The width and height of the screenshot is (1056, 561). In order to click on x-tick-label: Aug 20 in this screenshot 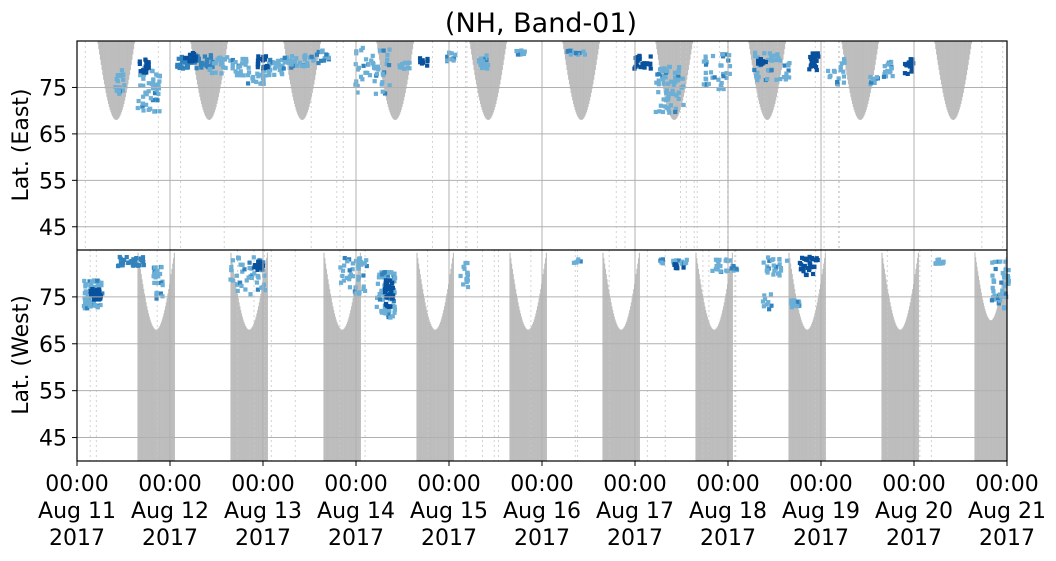, I will do `click(914, 511)`.